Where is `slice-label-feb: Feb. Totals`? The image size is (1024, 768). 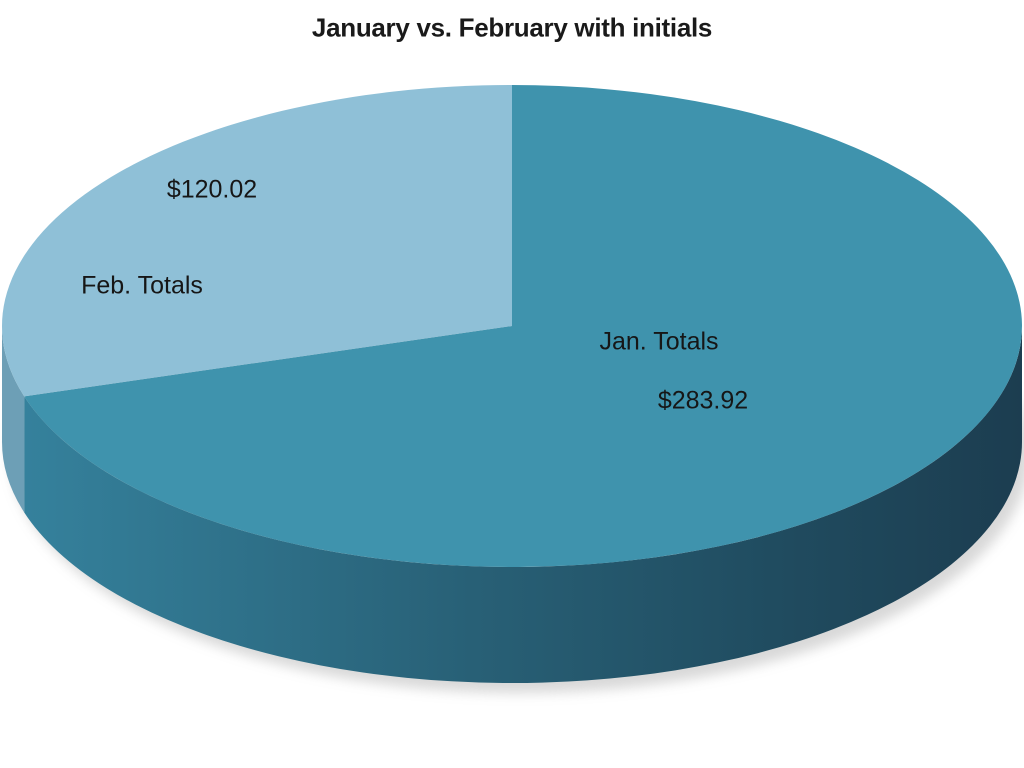
slice-label-feb: Feb. Totals is located at coordinates (142, 285).